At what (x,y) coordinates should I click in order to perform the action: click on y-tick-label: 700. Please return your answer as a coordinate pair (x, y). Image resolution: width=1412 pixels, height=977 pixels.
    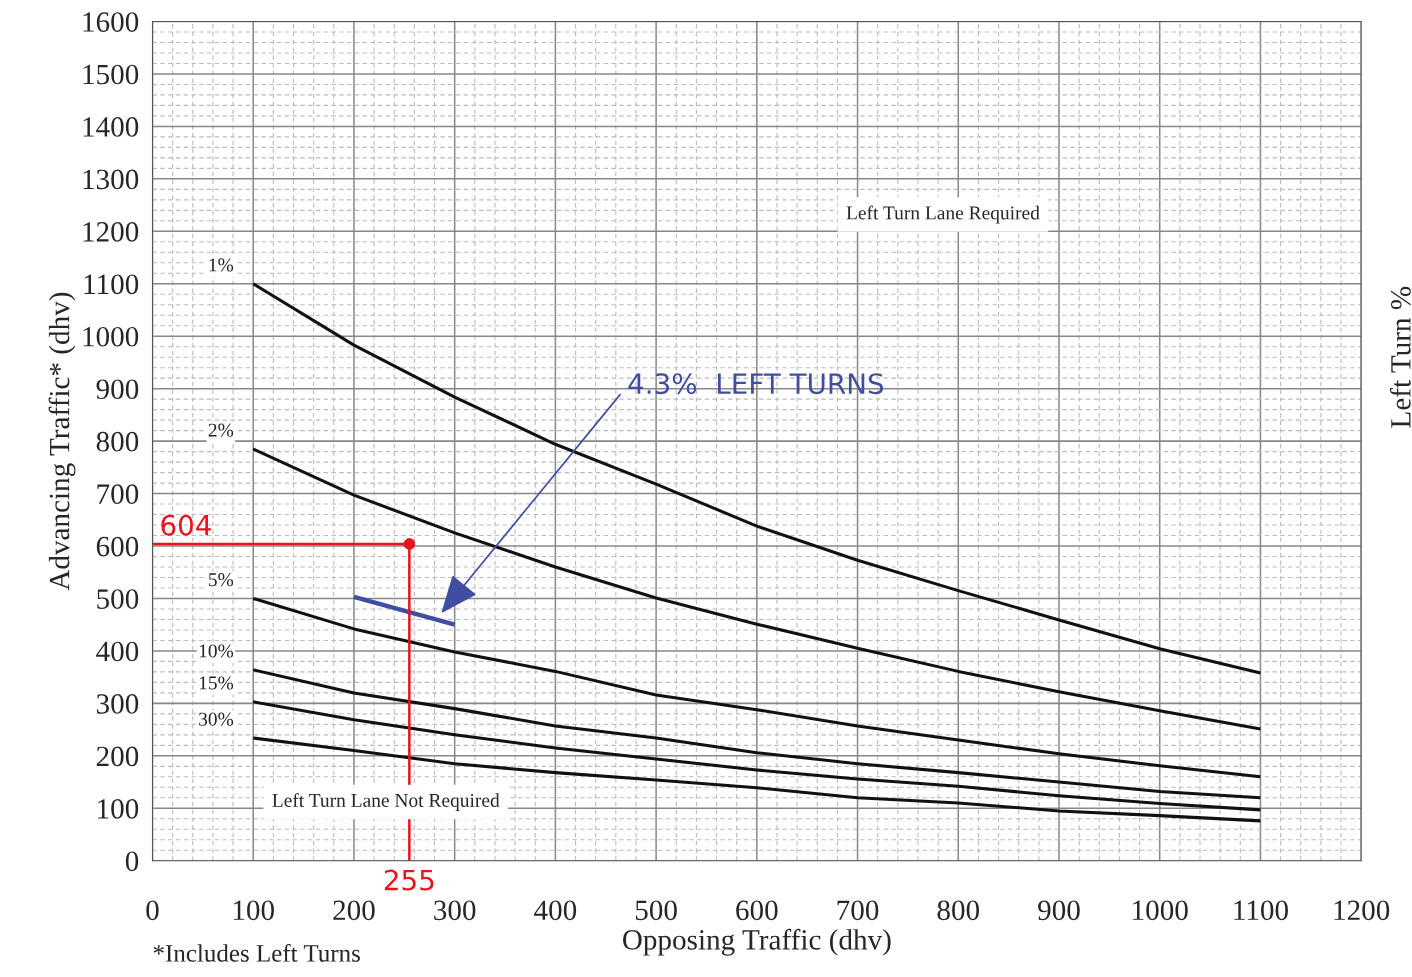
    Looking at the image, I should click on (118, 494).